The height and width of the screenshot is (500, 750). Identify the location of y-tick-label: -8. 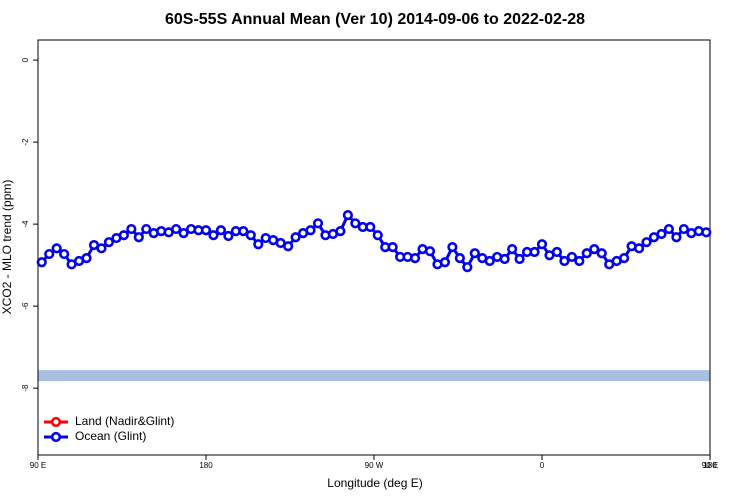
(25, 388).